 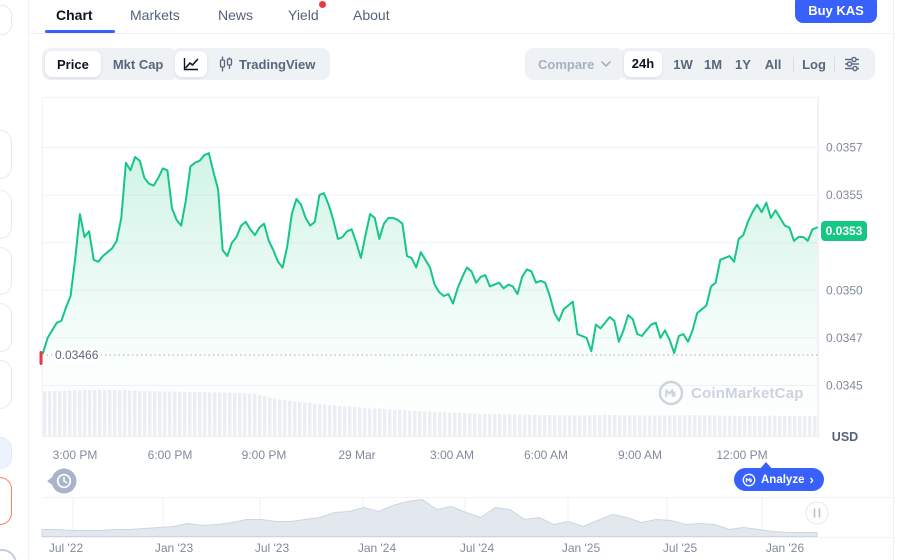 I want to click on chart-settings-sliders-icon, so click(x=852, y=64).